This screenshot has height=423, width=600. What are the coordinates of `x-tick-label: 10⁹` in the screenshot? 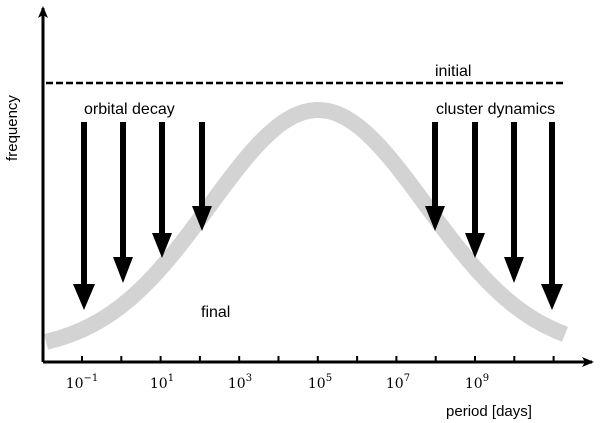 It's located at (477, 382).